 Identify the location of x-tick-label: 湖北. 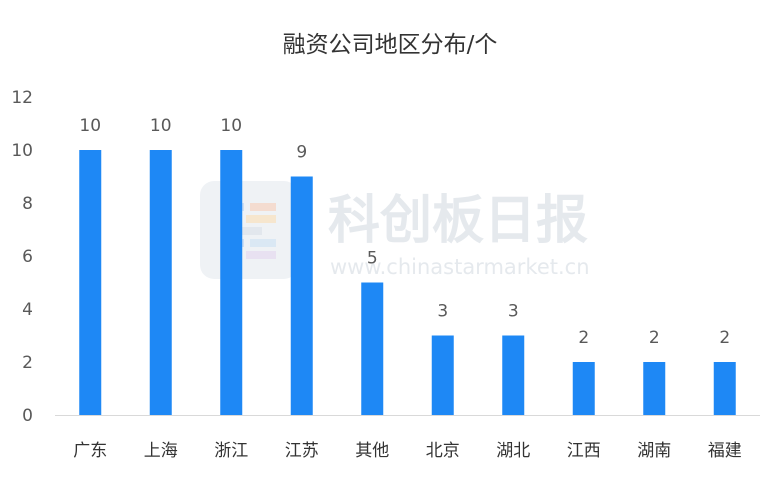
(513, 451).